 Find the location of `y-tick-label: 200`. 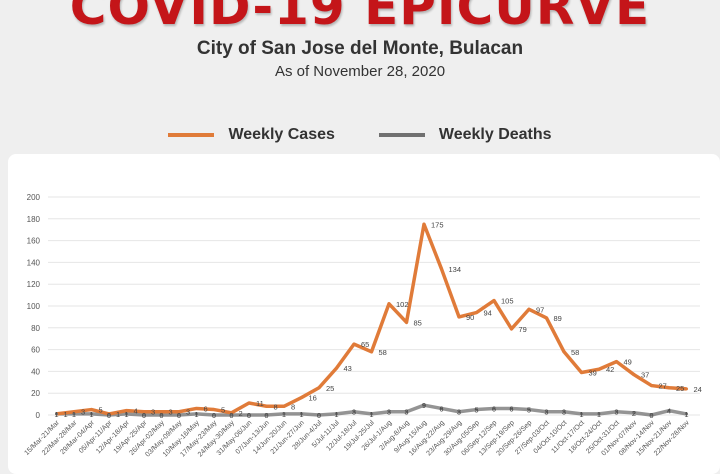

y-tick-label: 200 is located at coordinates (34, 197).